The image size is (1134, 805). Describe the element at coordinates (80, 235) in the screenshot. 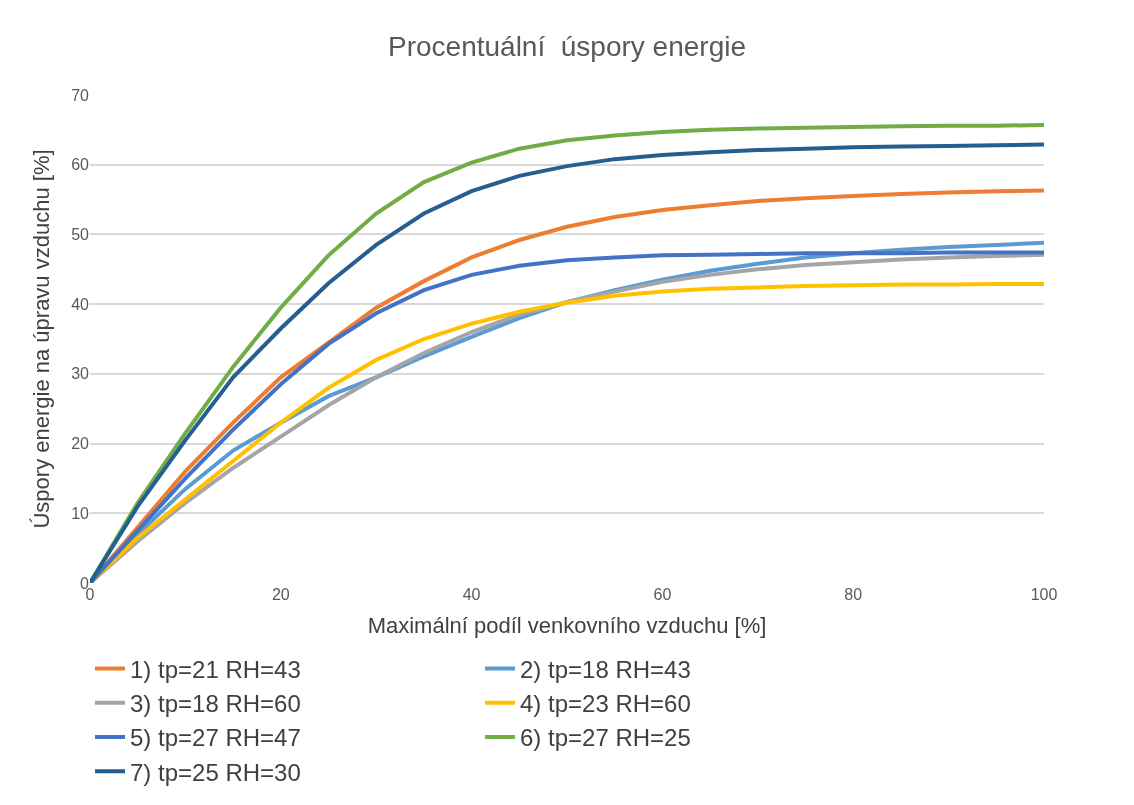

I see `y-tick-label: 50` at that location.